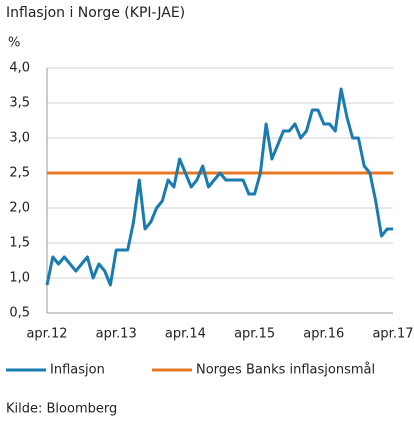  What do you see at coordinates (19, 243) in the screenshot?
I see `y-tick-label: 1,5` at bounding box center [19, 243].